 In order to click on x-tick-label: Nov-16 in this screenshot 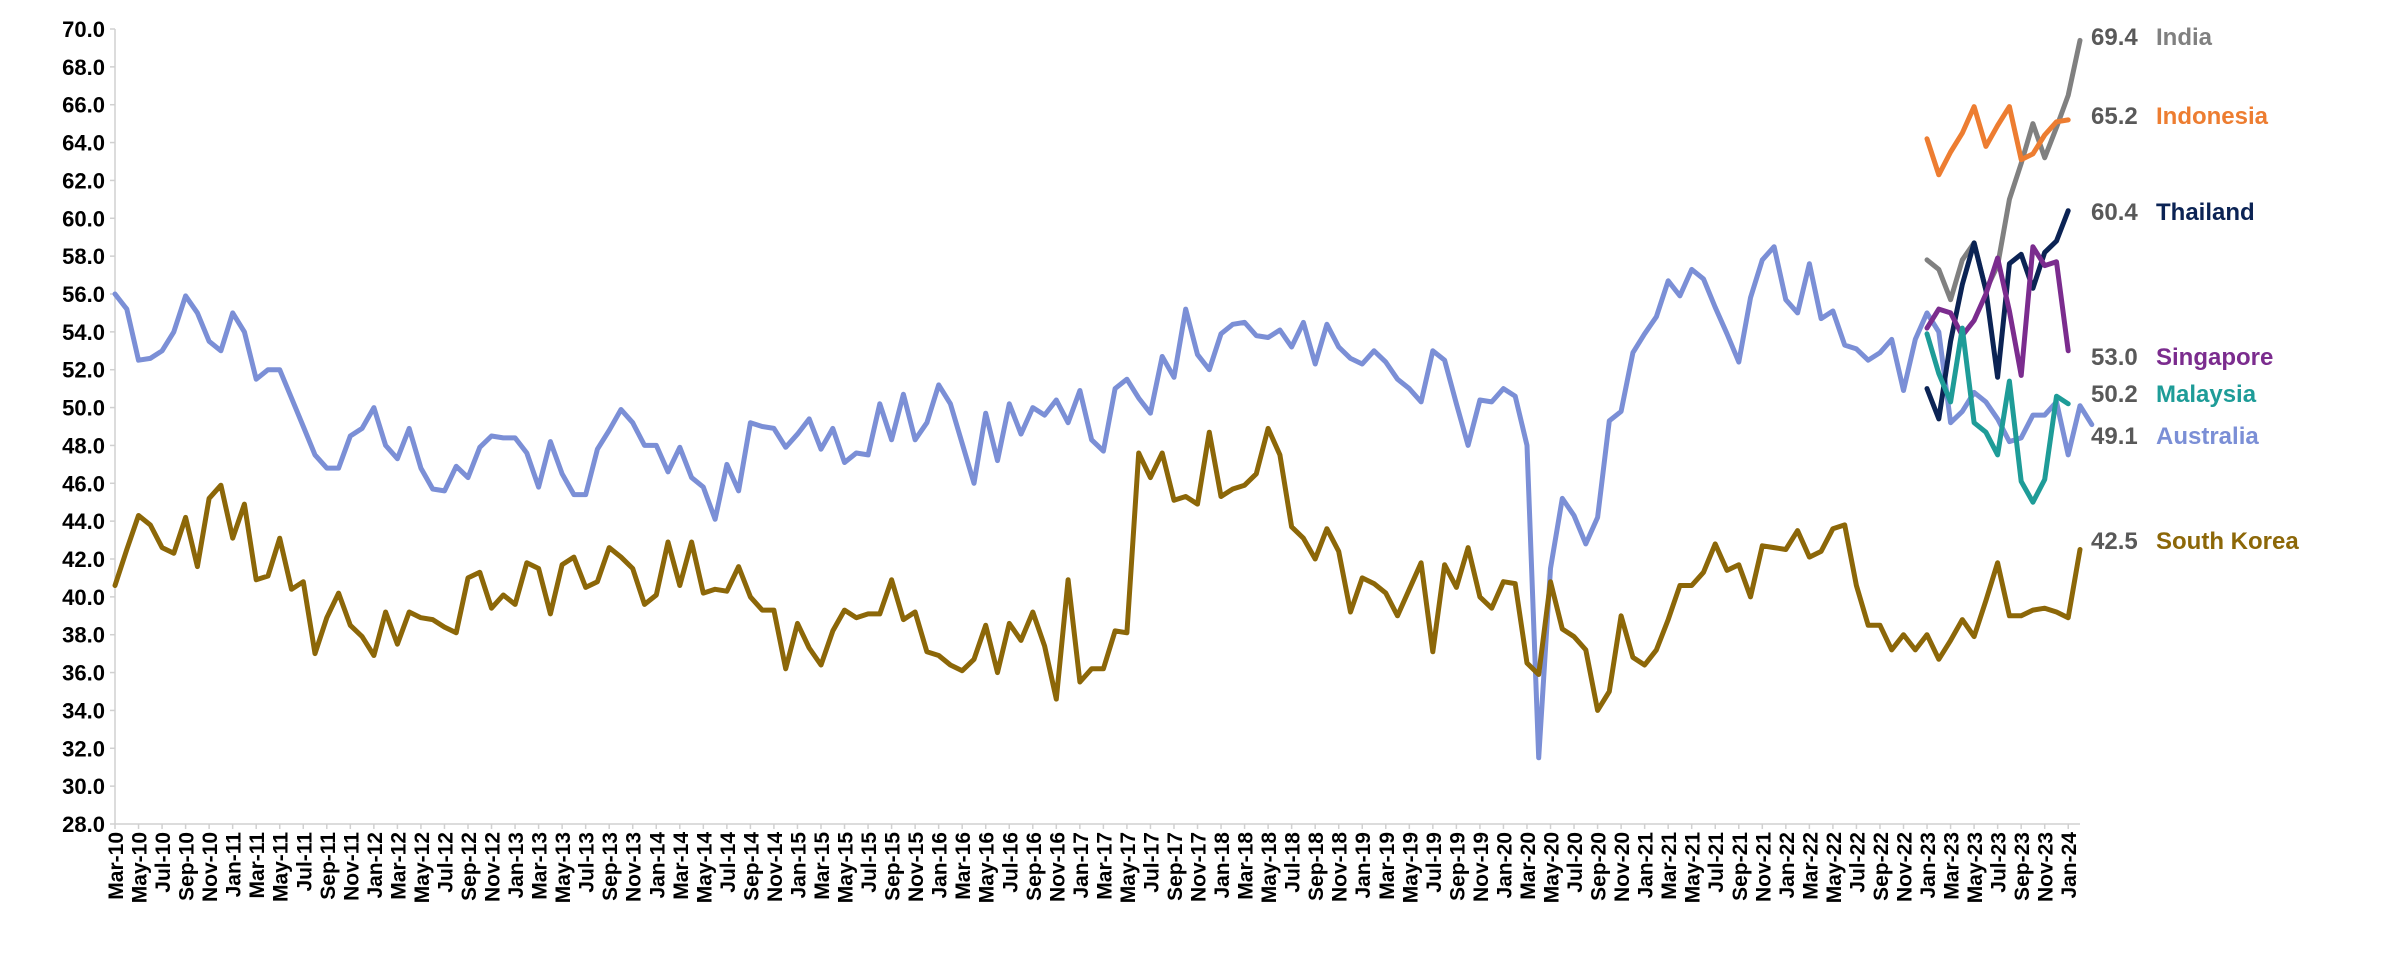, I will do `click(1057, 867)`.